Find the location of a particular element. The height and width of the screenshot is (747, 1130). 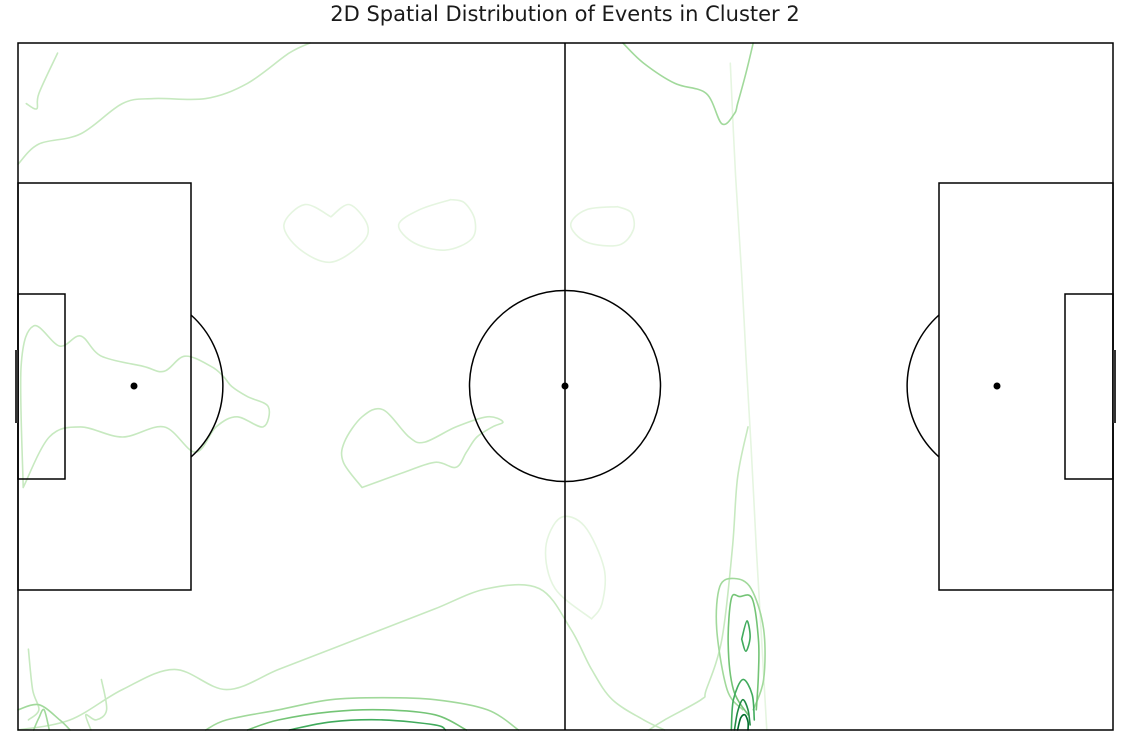

left-penalty-area is located at coordinates (104, 386).